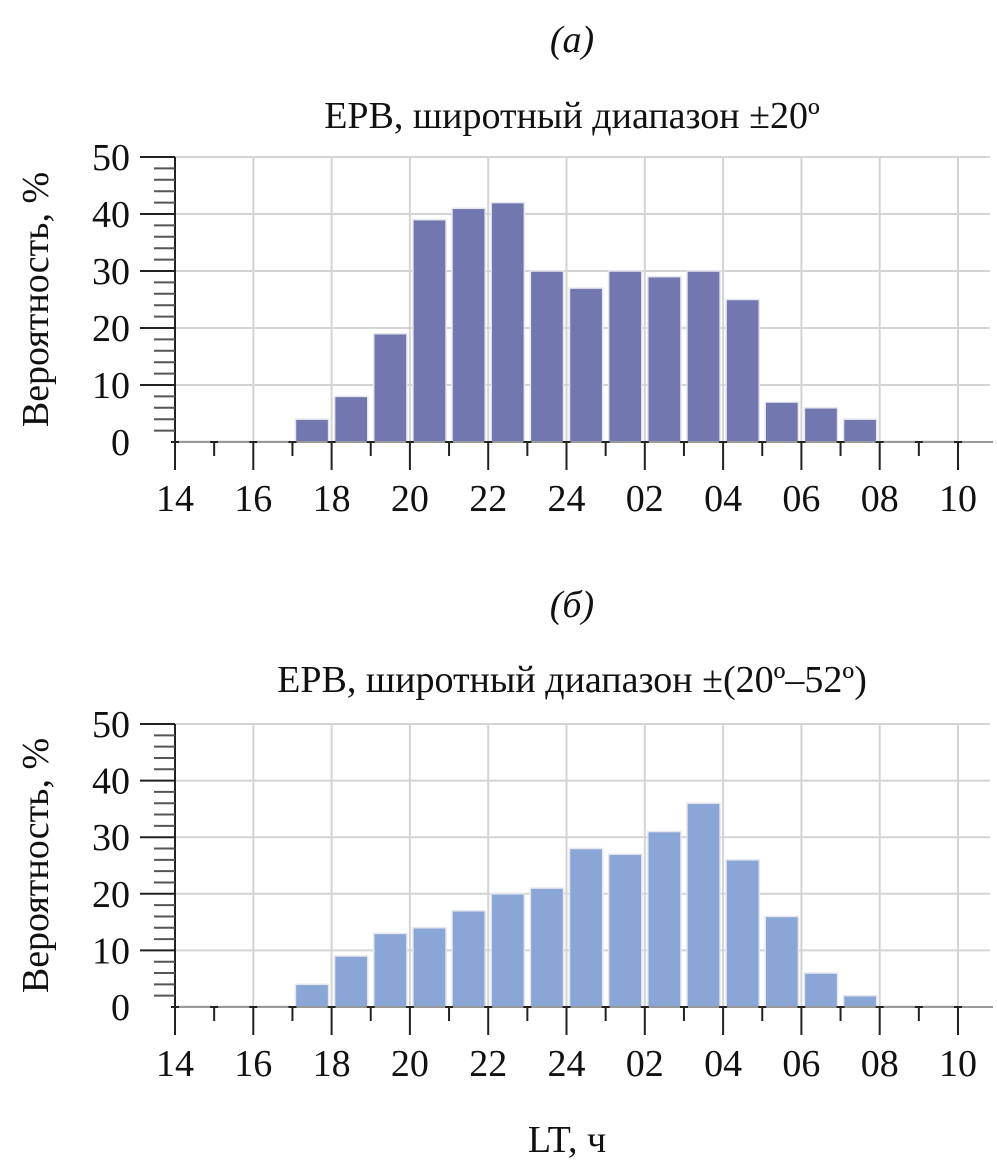 The width and height of the screenshot is (997, 1168). Describe the element at coordinates (572, 40) in the screenshot. I see `panel-label: (а)` at that location.